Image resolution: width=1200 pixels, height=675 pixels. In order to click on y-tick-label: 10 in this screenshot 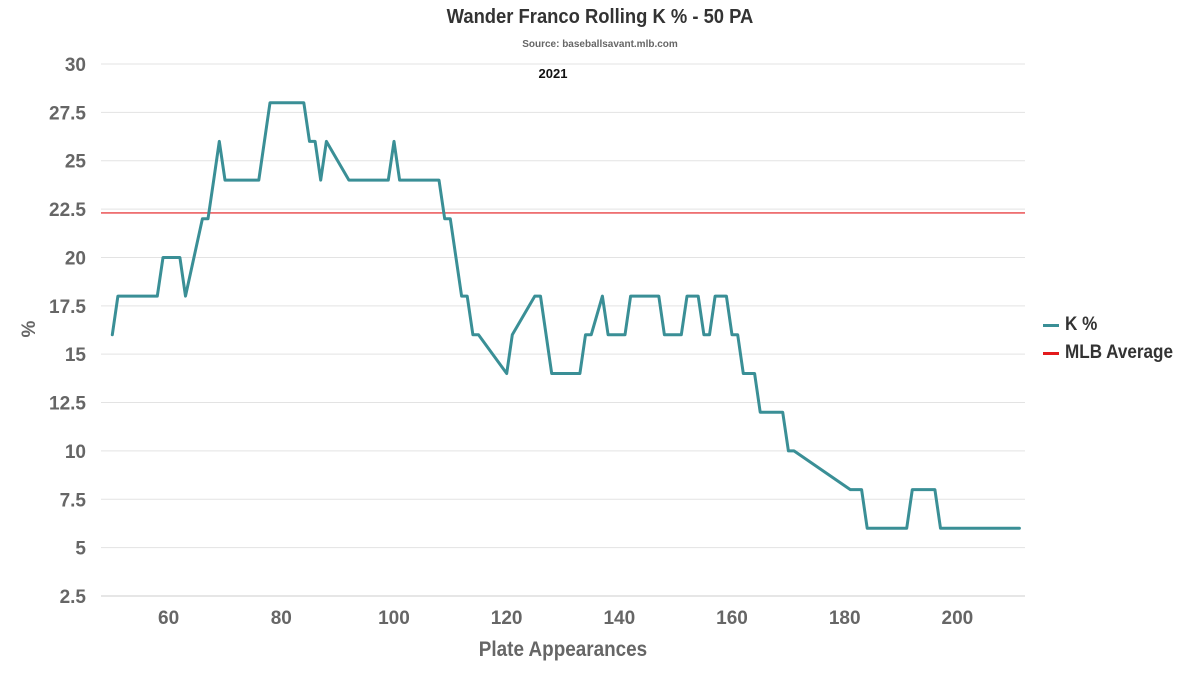, I will do `click(75, 452)`.